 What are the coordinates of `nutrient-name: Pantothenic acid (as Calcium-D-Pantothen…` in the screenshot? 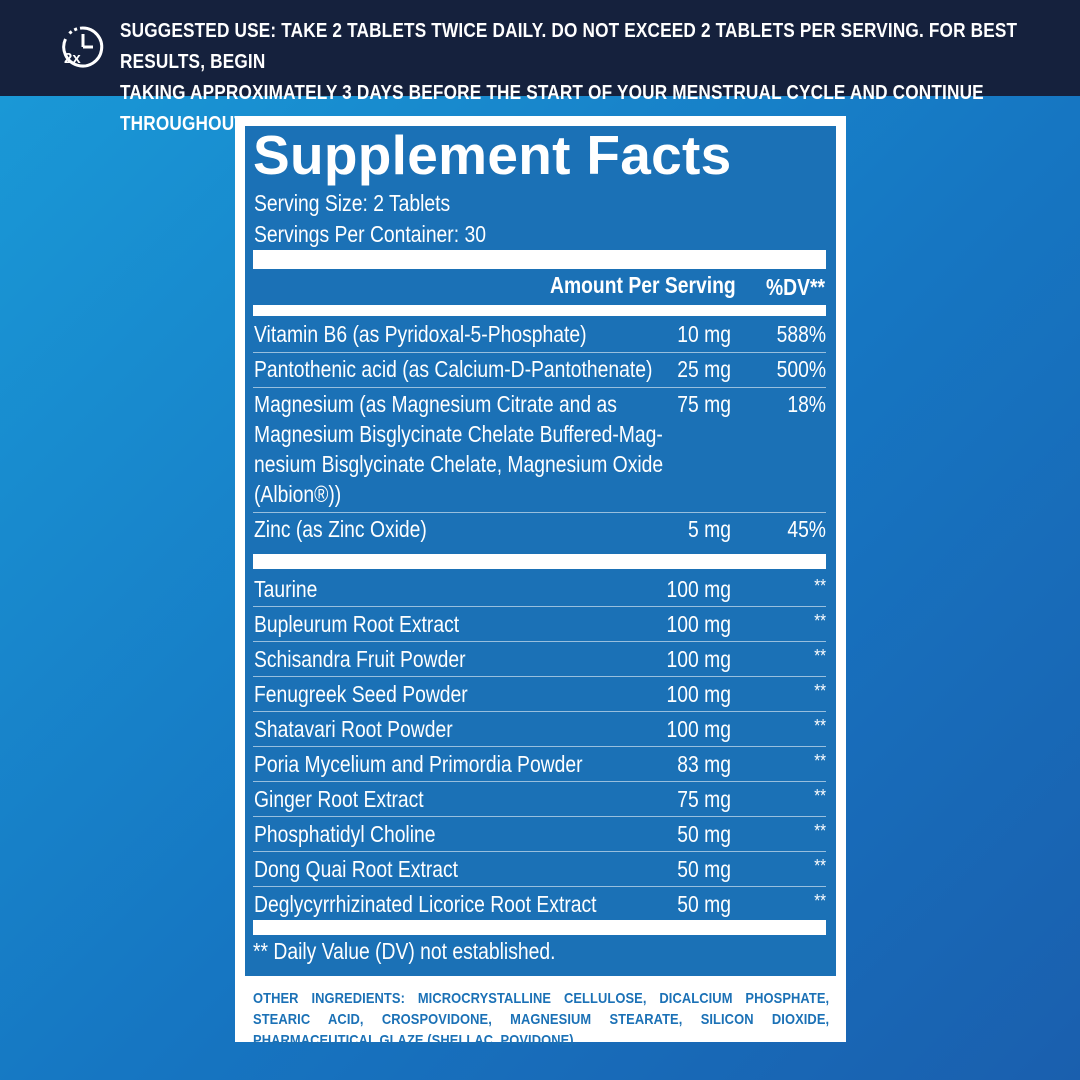 It's located at (453, 369).